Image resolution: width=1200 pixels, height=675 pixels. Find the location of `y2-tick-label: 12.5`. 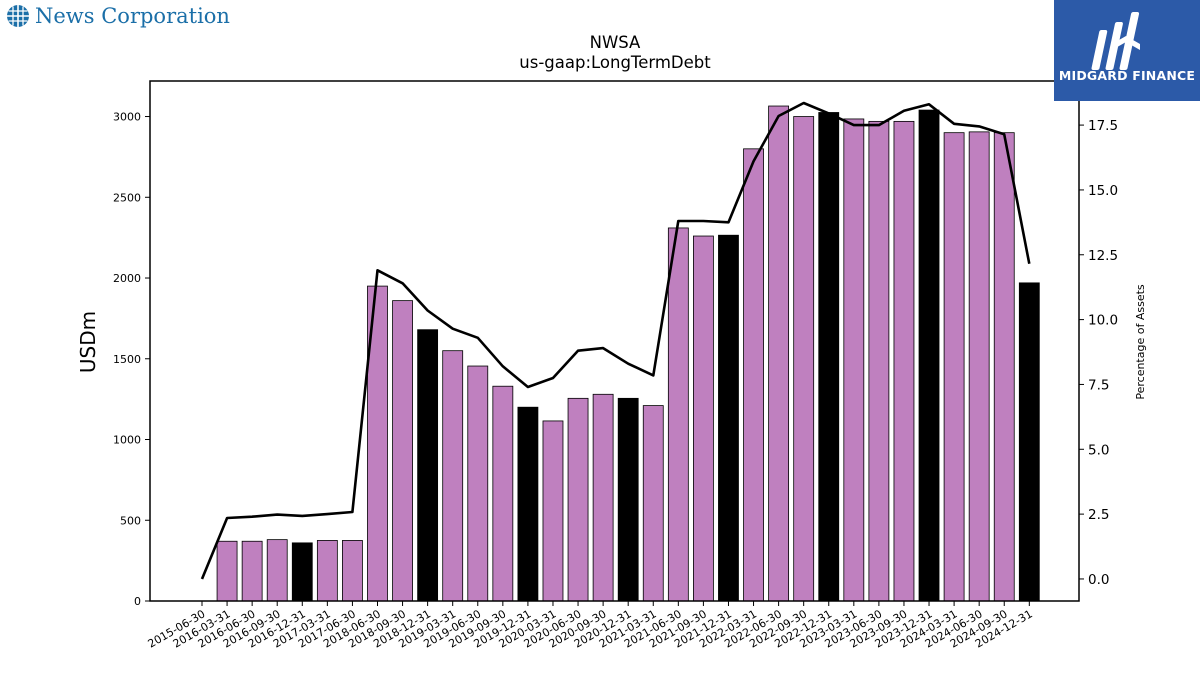

y2-tick-label: 12.5 is located at coordinates (1103, 256).